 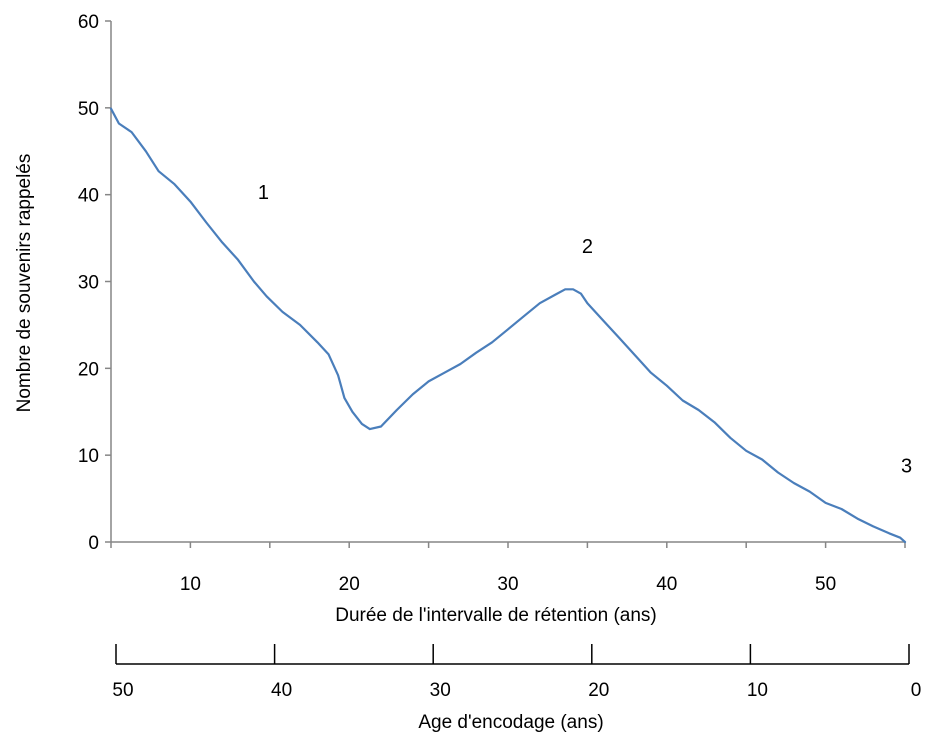 What do you see at coordinates (190, 584) in the screenshot?
I see `x-tick-label: 10` at bounding box center [190, 584].